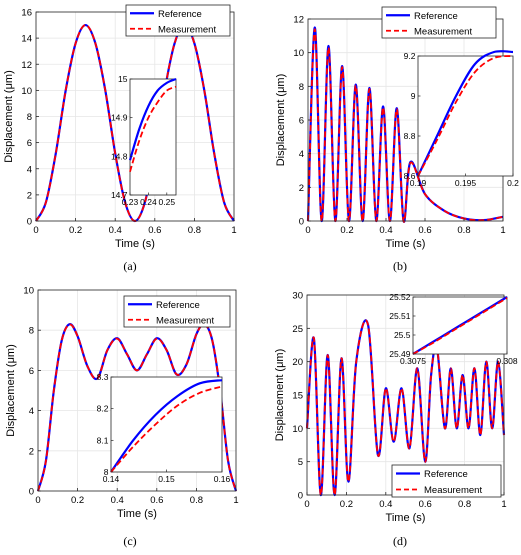 Image resolution: width=521 pixels, height=555 pixels. What do you see at coordinates (26, 13) in the screenshot?
I see `y-tick-label: 16` at bounding box center [26, 13].